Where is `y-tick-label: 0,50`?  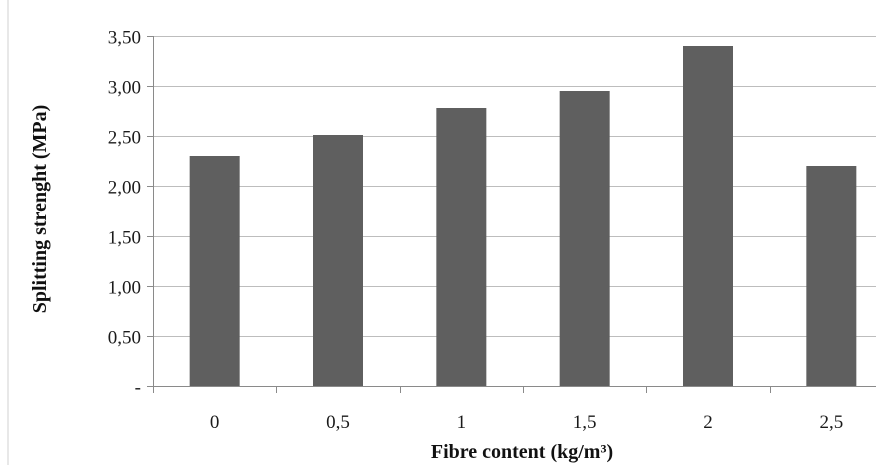 y-tick-label: 0,50 is located at coordinates (124, 338).